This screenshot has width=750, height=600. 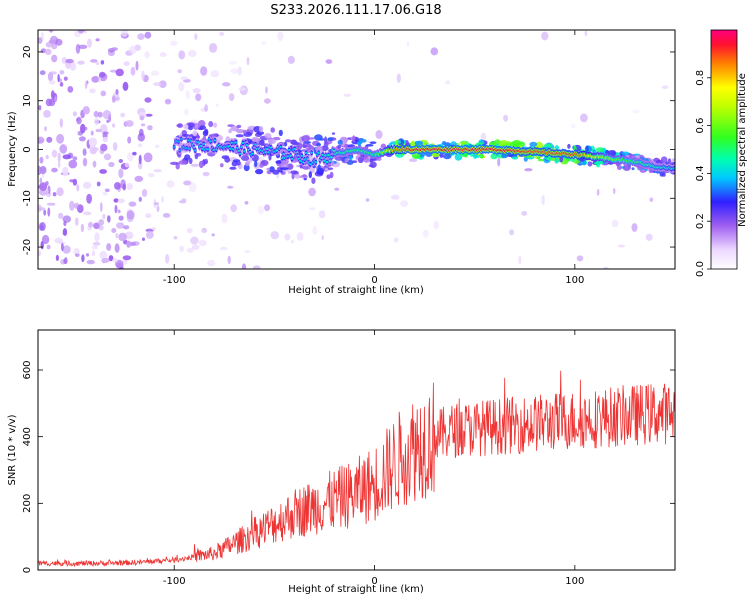 What do you see at coordinates (355, 10) in the screenshot?
I see `chart-title: S233.2026.111.17.06.G18` at bounding box center [355, 10].